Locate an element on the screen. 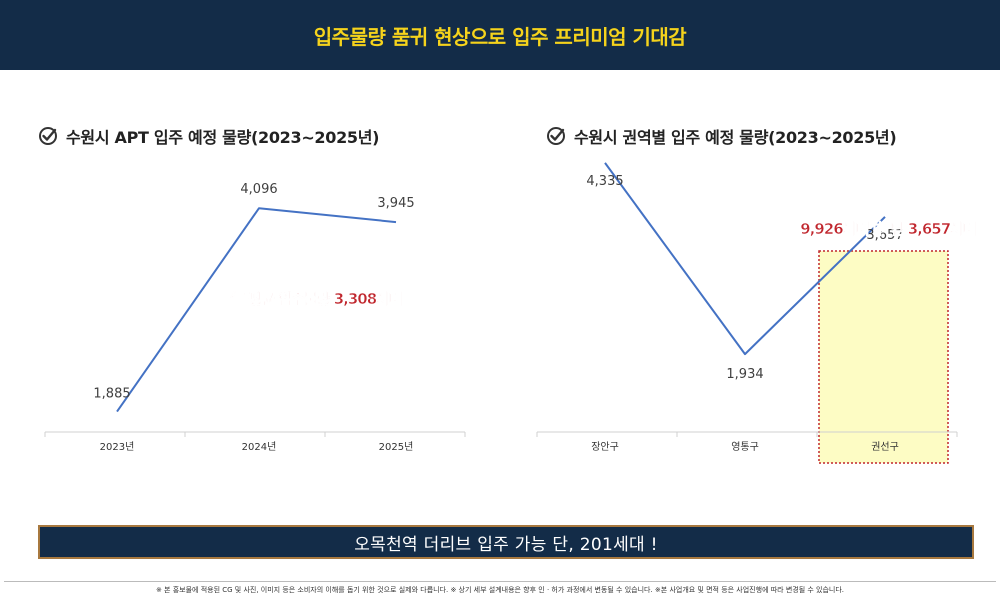  chart-title-text: 수원시 권역별 입주 예정 물량(2023~2025년) is located at coordinates (735, 137).